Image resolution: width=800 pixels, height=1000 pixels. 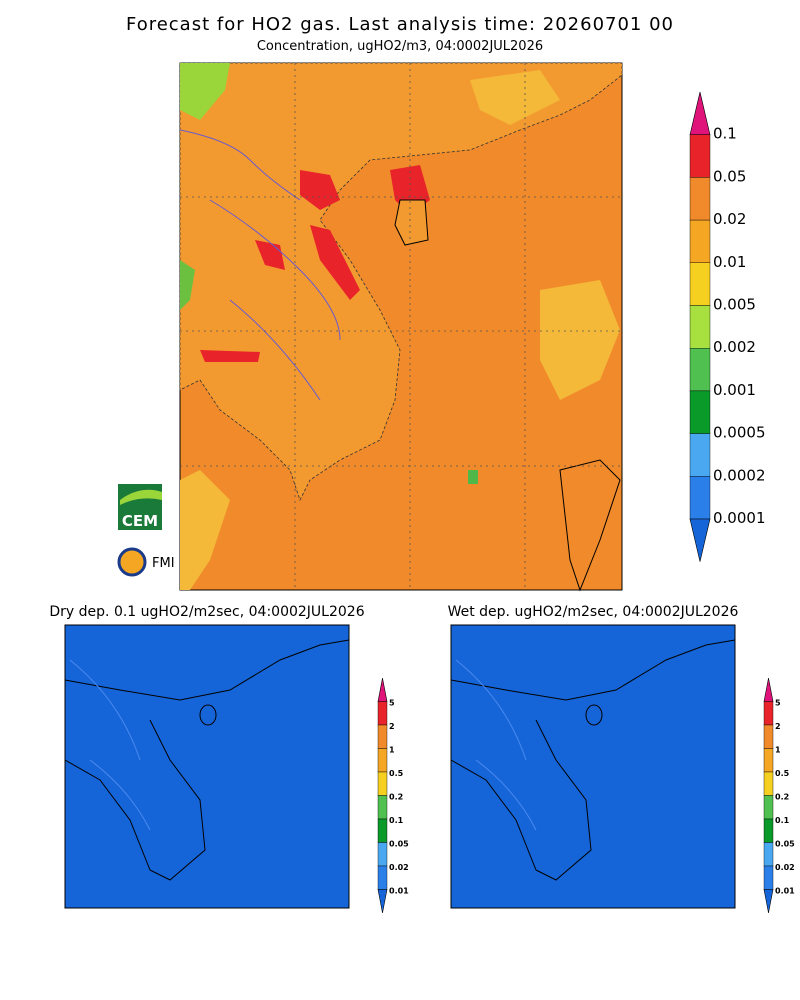 What do you see at coordinates (140, 507) in the screenshot?
I see `cem-logo: CEM` at bounding box center [140, 507].